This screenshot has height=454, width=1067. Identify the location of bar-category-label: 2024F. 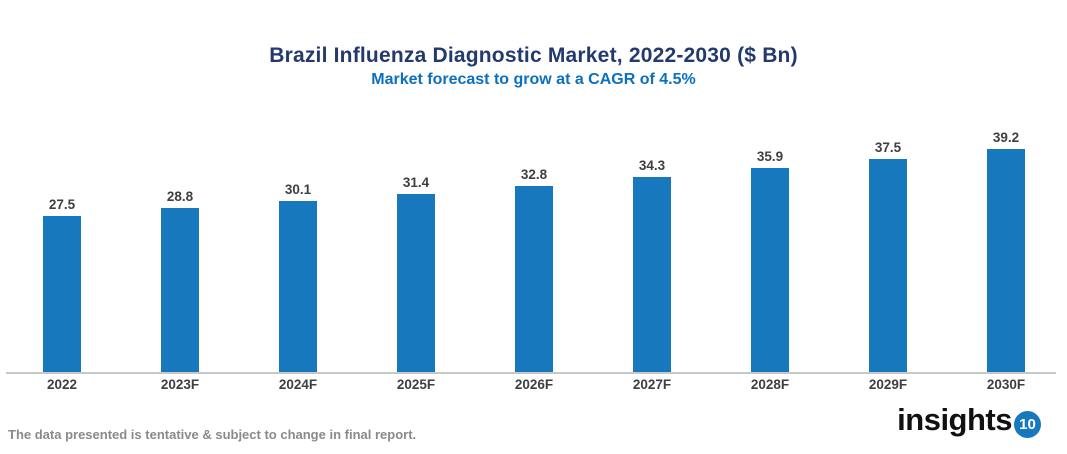
(298, 384).